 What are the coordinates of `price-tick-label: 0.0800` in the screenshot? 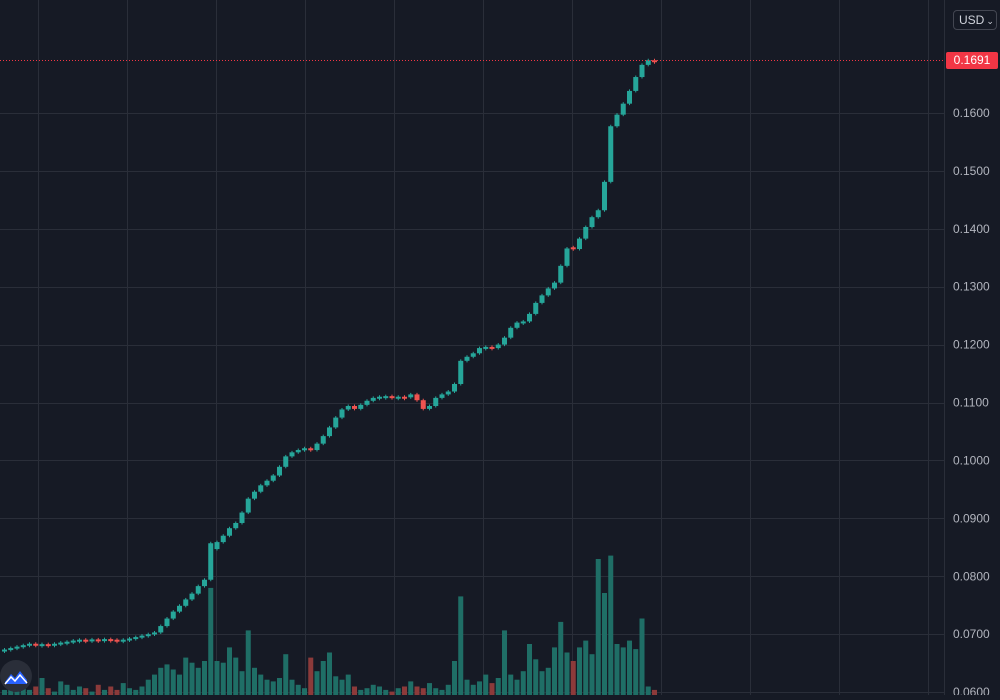 It's located at (971, 576).